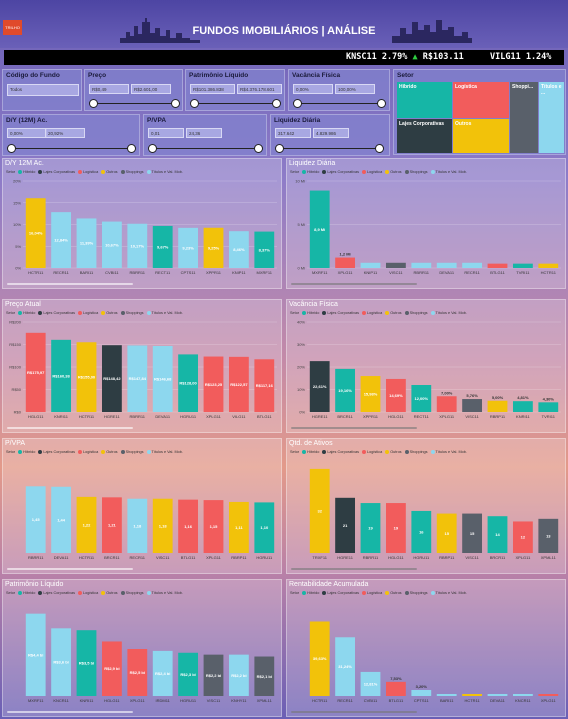  What do you see at coordinates (109, 89) in the screenshot?
I see `price-min-input: R$0,49` at bounding box center [109, 89].